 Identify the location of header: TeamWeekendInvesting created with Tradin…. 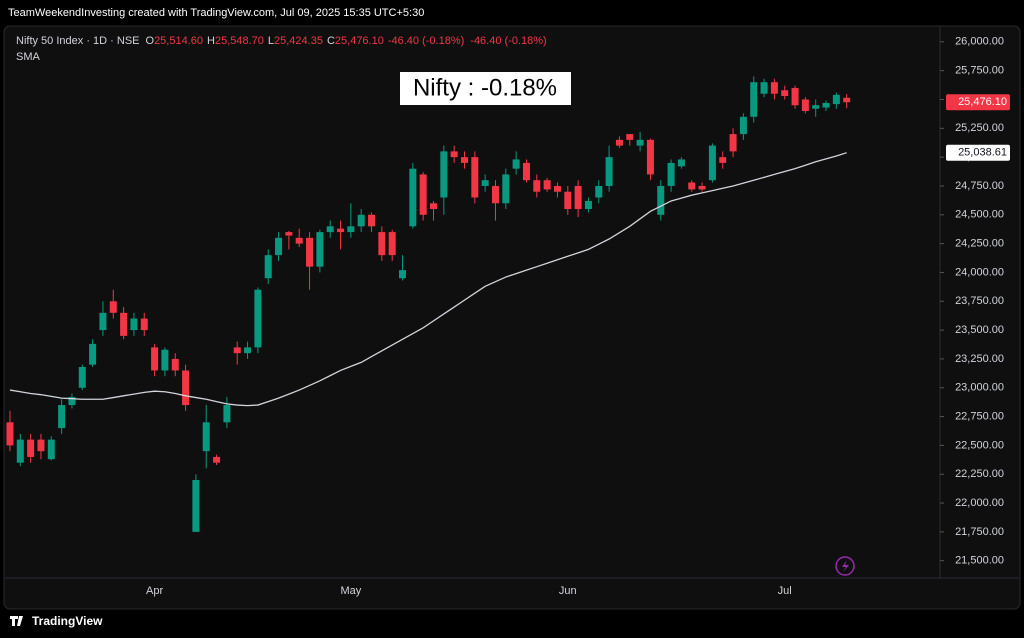
(216, 13).